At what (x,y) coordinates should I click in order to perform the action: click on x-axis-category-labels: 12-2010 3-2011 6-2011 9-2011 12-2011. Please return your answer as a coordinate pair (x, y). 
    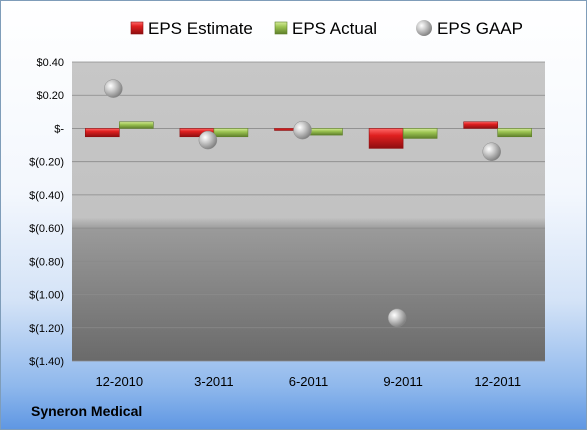
    Looking at the image, I should click on (308, 381).